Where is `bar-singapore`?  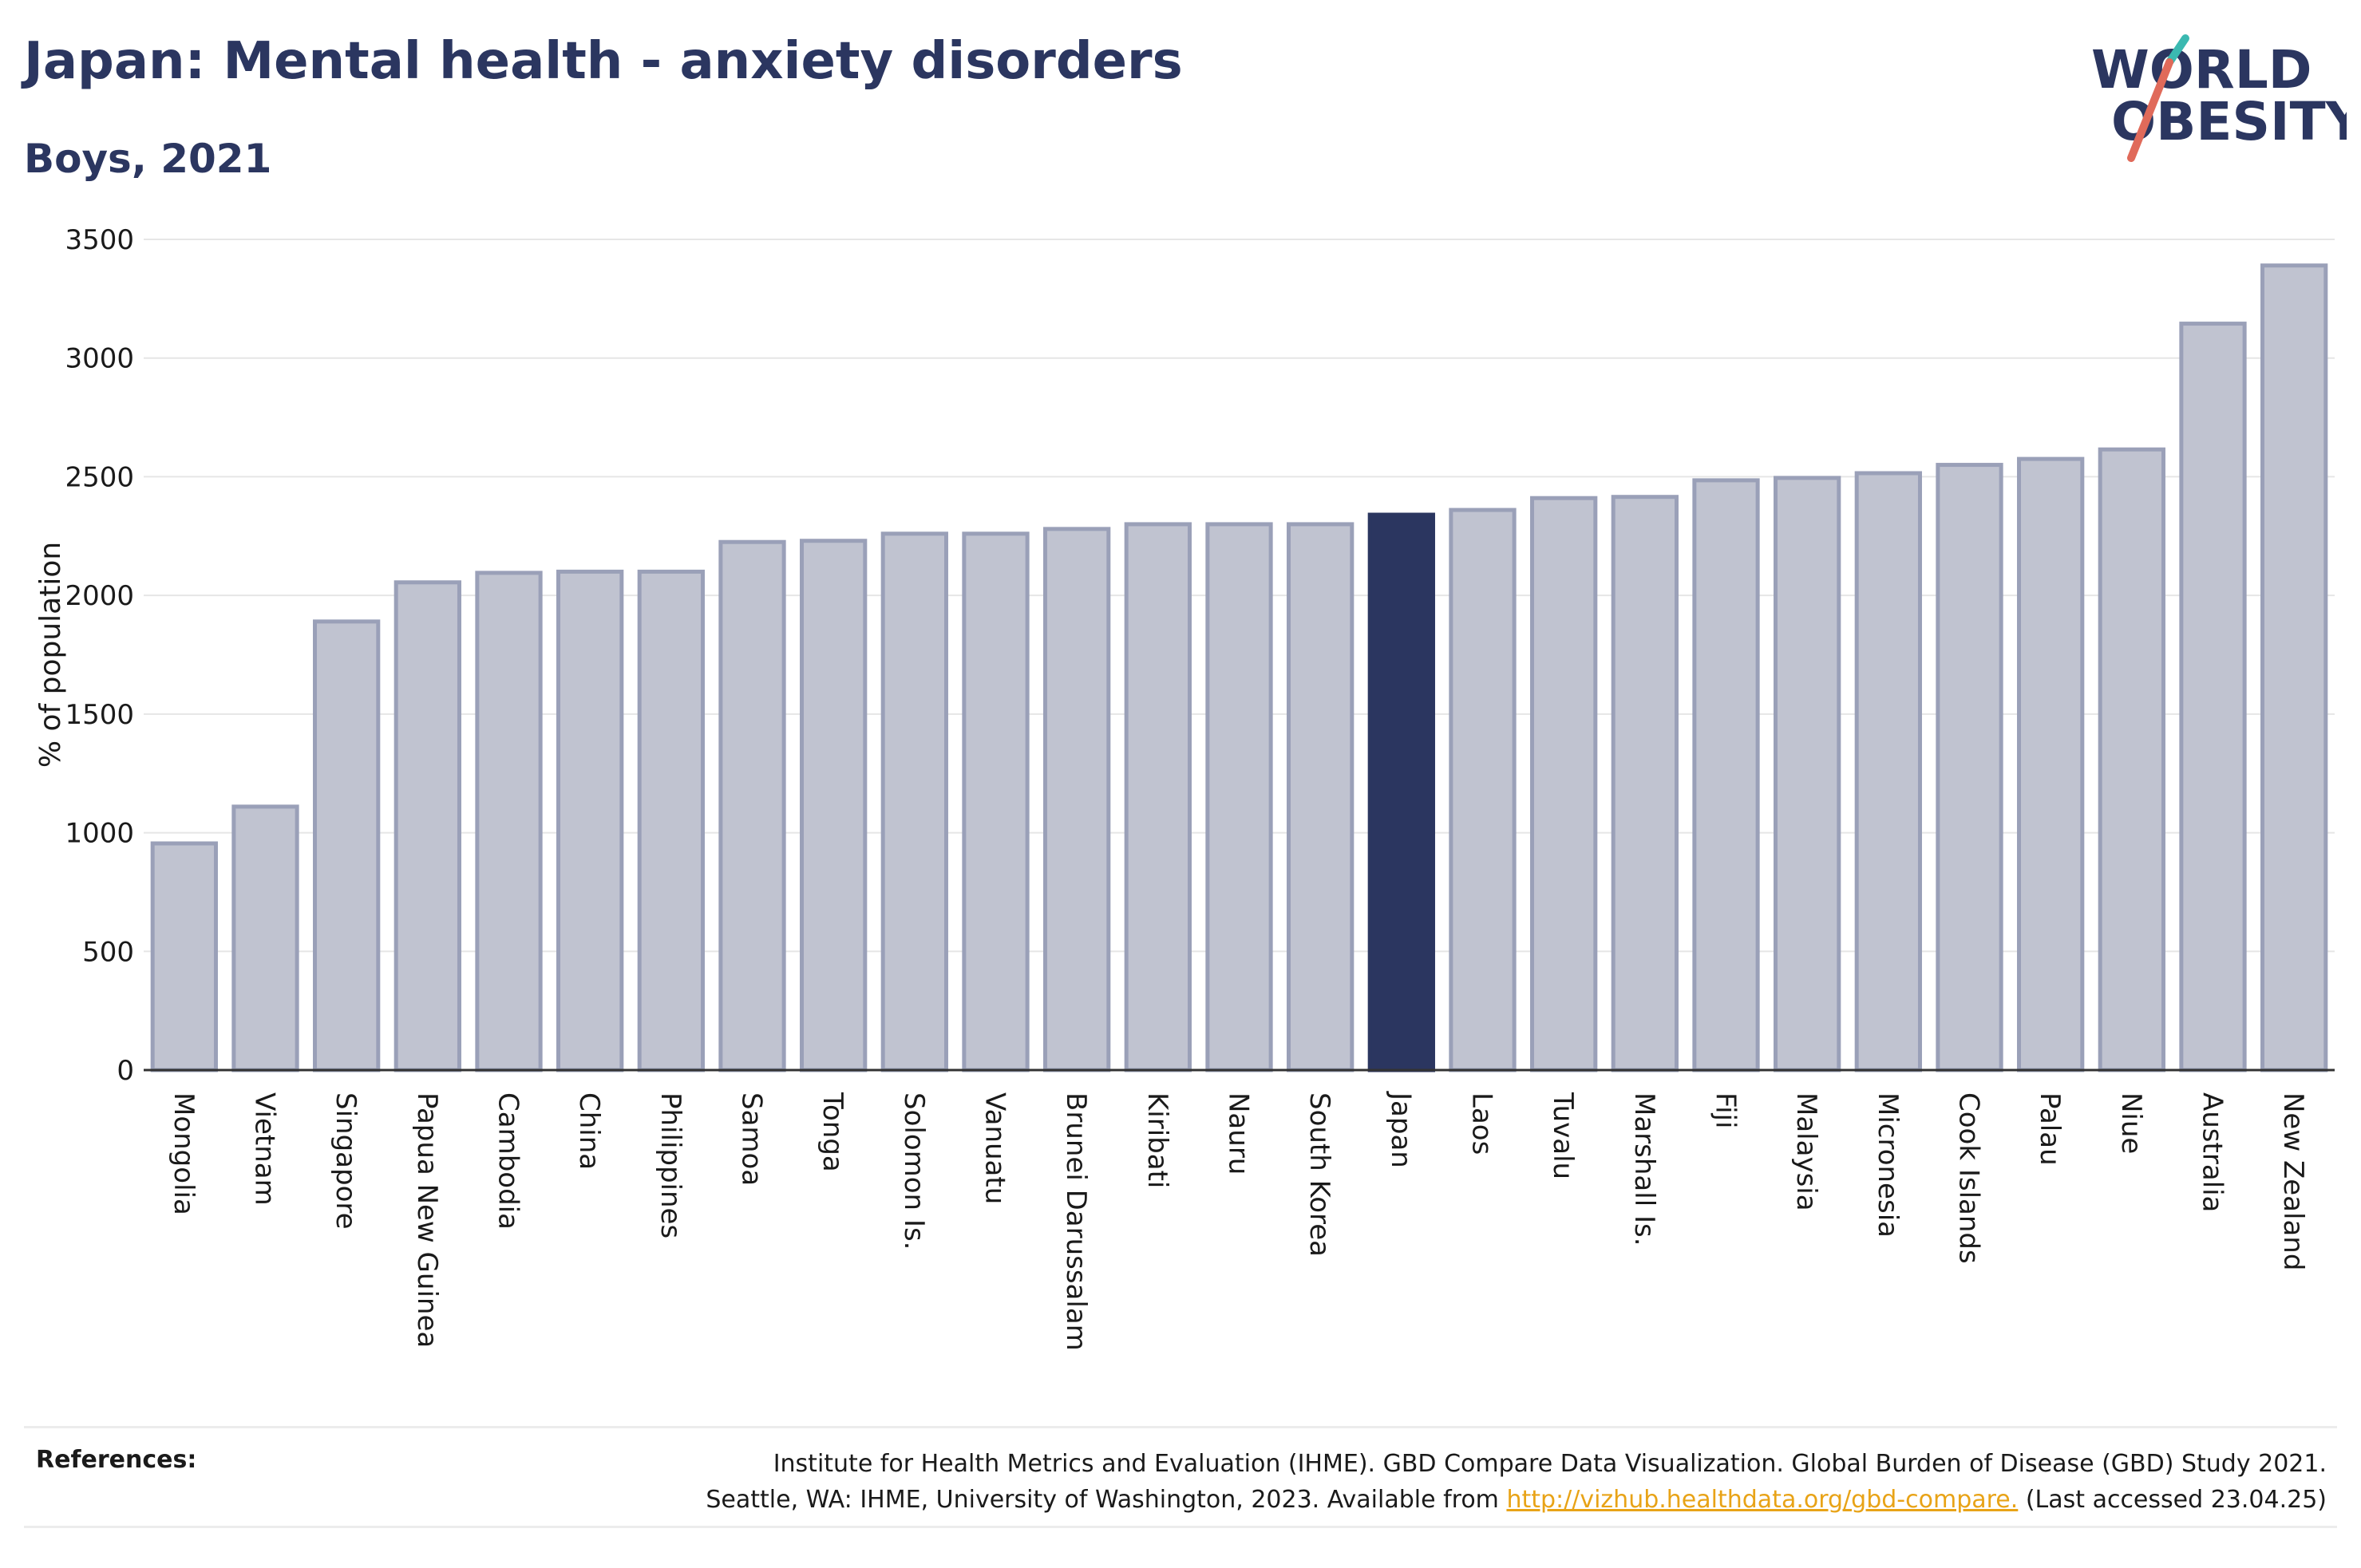
bar-singapore is located at coordinates (347, 846).